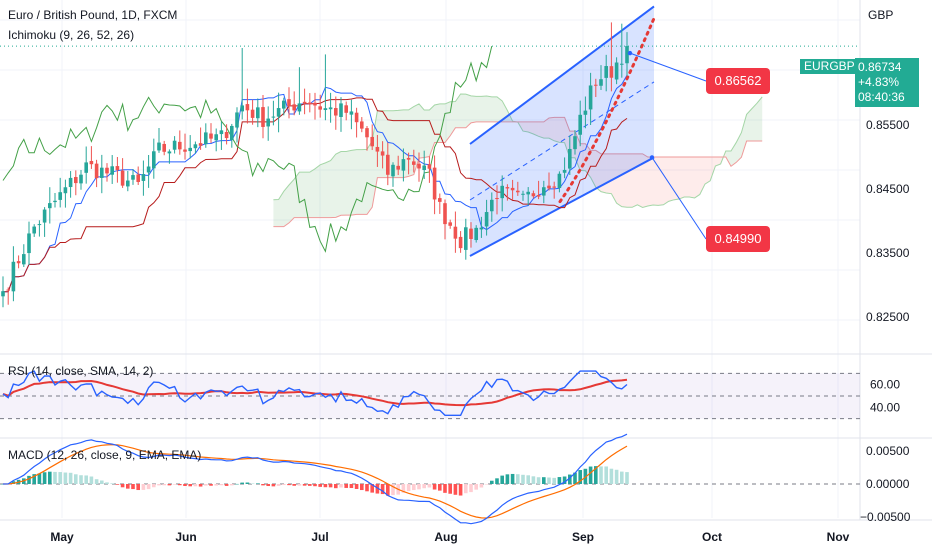 This screenshot has height=550, width=932. I want to click on parallel-channel, so click(562, 131).